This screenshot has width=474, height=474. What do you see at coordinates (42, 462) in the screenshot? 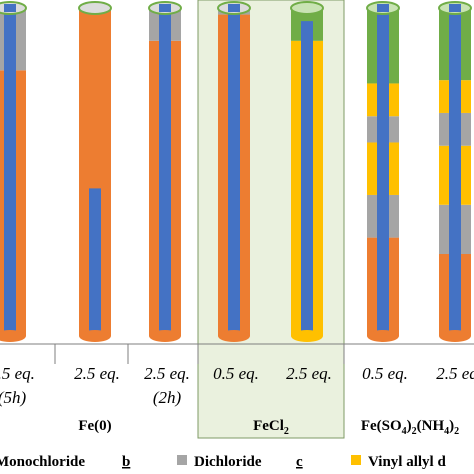
I see `legend-label-0: Monochloride` at bounding box center [42, 462].